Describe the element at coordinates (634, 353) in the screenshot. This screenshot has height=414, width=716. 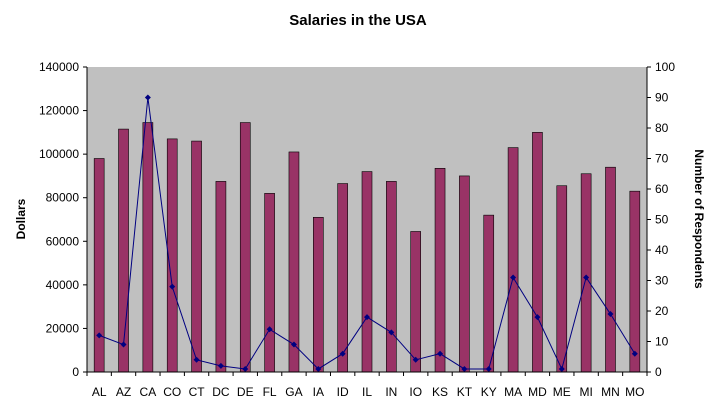
I see `respondents-point-mo` at that location.